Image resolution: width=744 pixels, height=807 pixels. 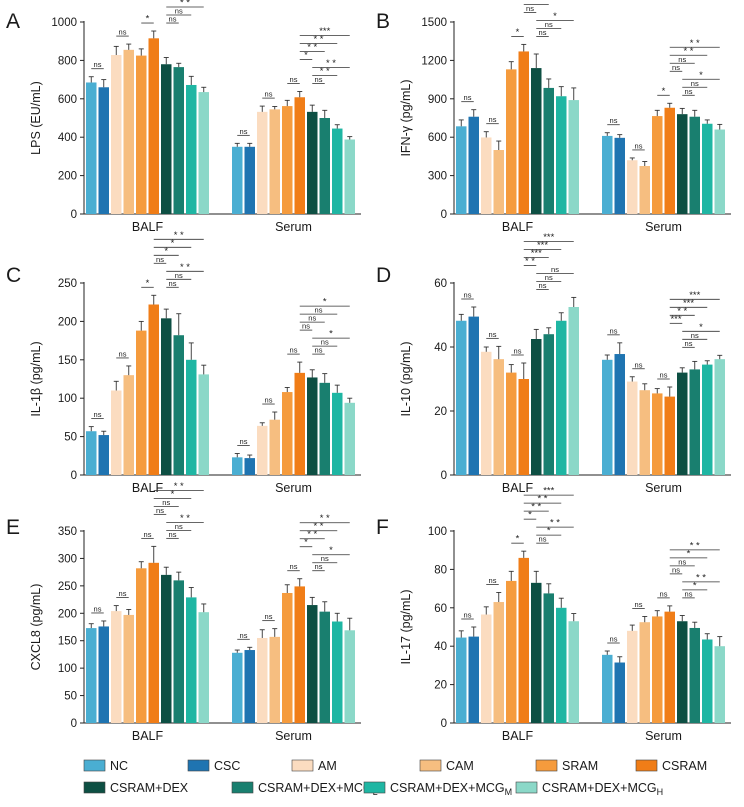 I want to click on panel-letter: D, so click(x=383, y=275).